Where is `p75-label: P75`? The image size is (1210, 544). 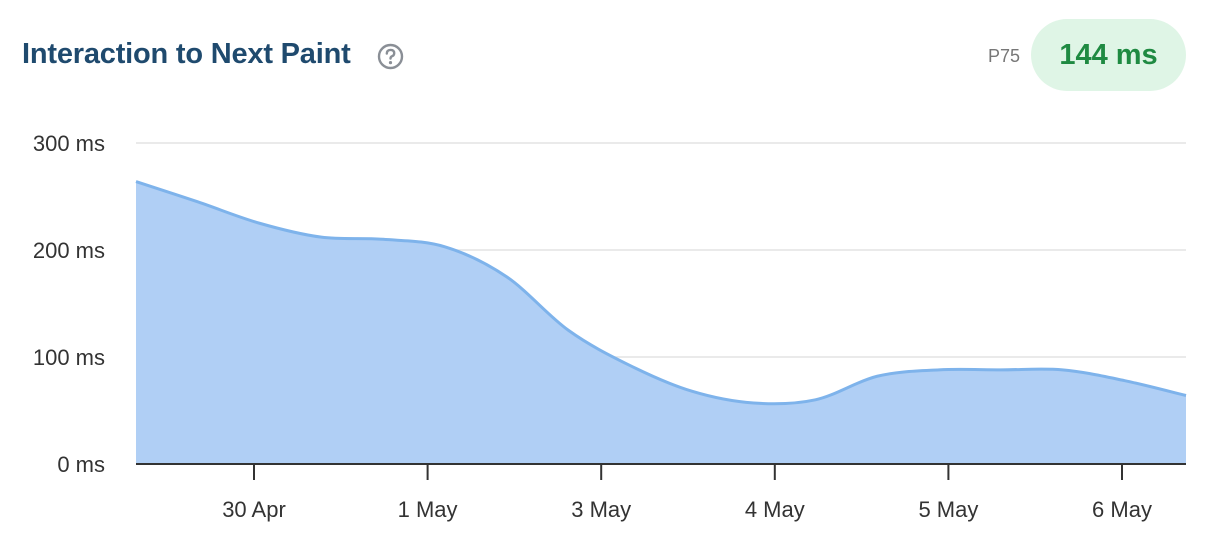 p75-label: P75 is located at coordinates (1004, 56).